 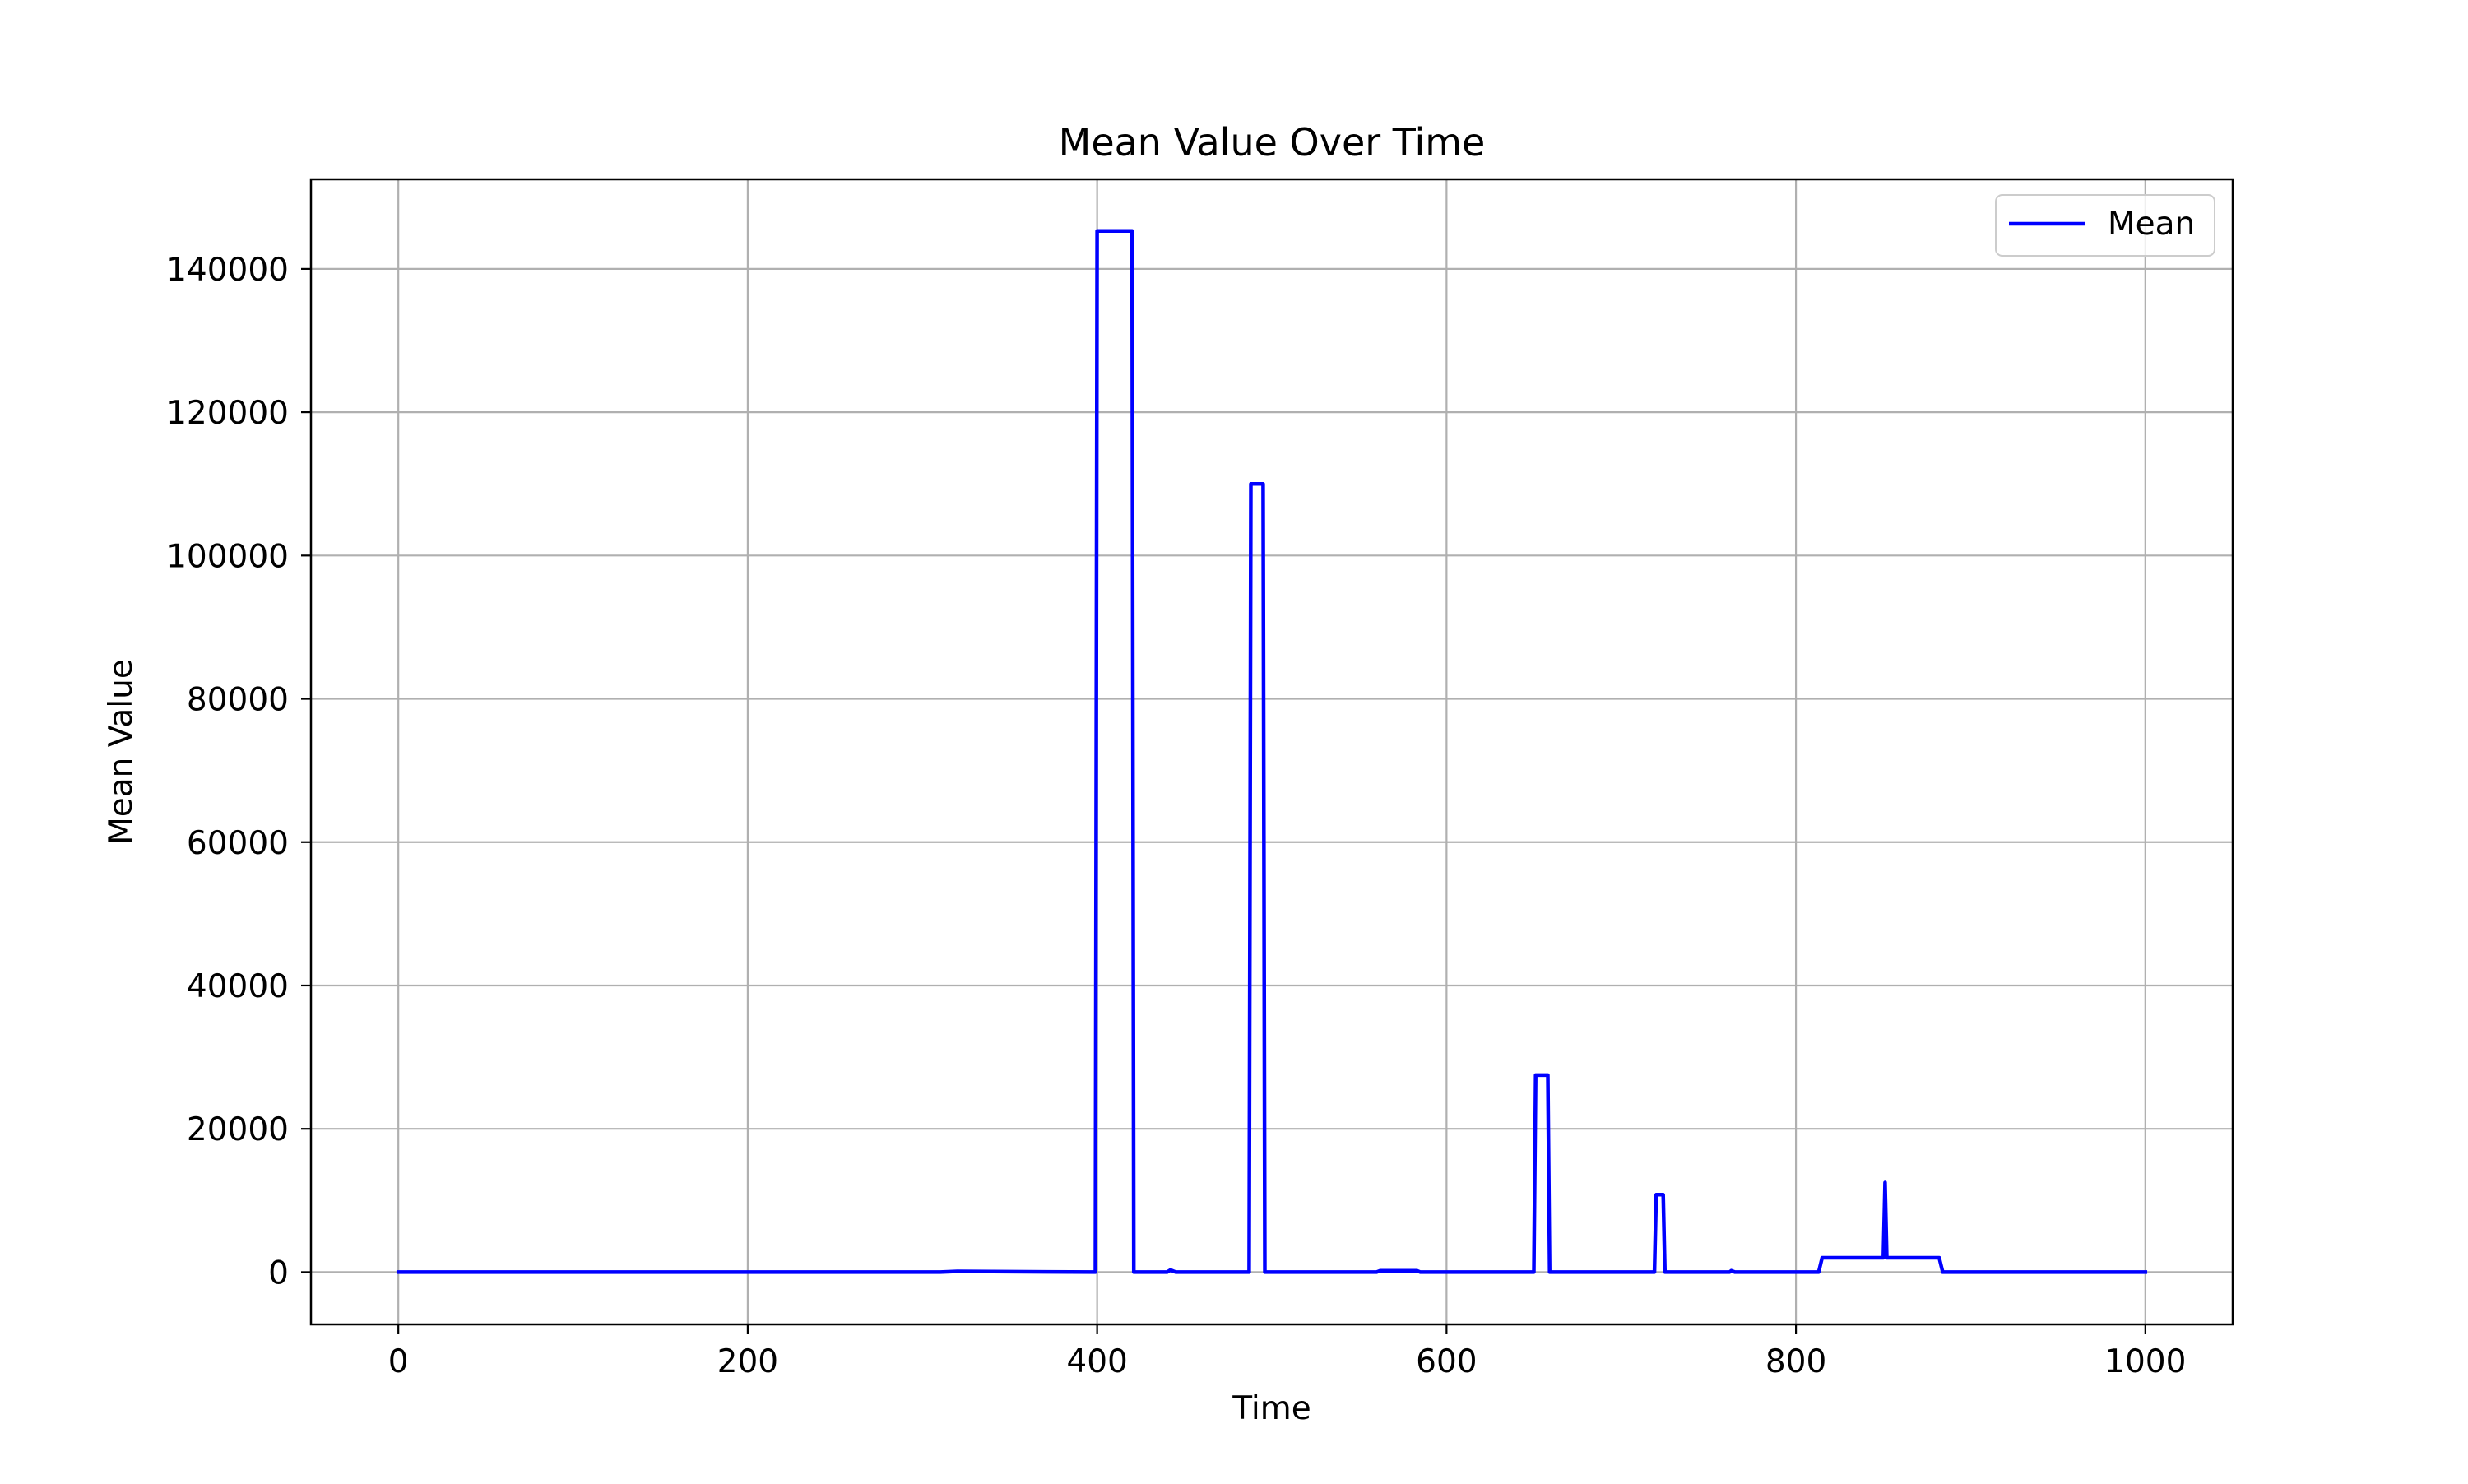 I want to click on y-tick-label: 0, so click(x=278, y=1273).